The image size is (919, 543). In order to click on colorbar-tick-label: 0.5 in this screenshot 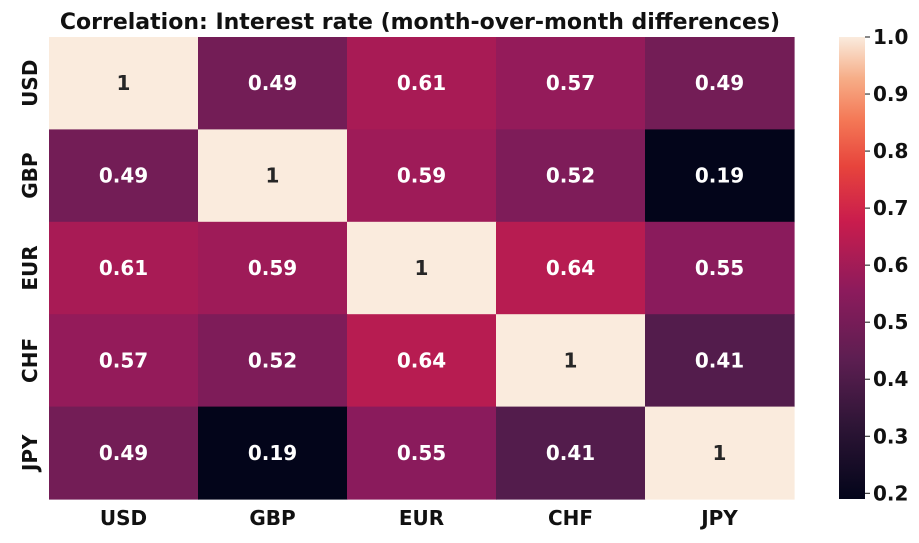, I will do `click(890, 322)`.